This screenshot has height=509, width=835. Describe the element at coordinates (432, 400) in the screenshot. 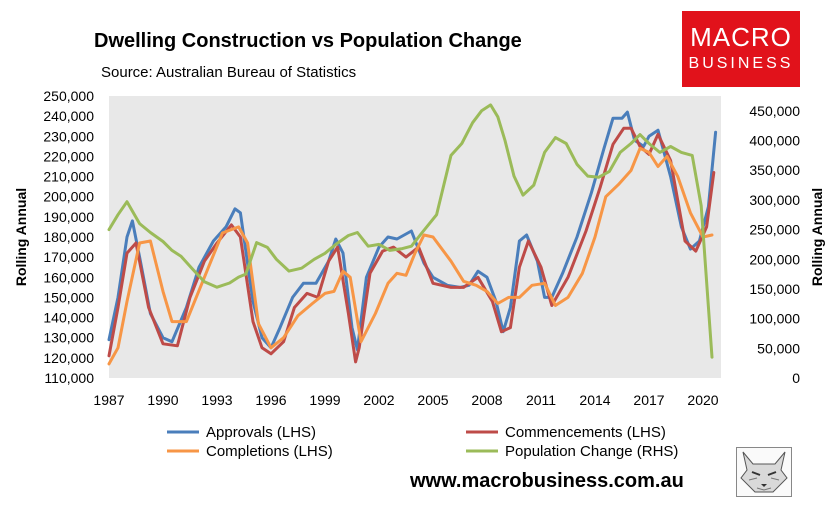

I see `x-tick-label: 2005` at that location.